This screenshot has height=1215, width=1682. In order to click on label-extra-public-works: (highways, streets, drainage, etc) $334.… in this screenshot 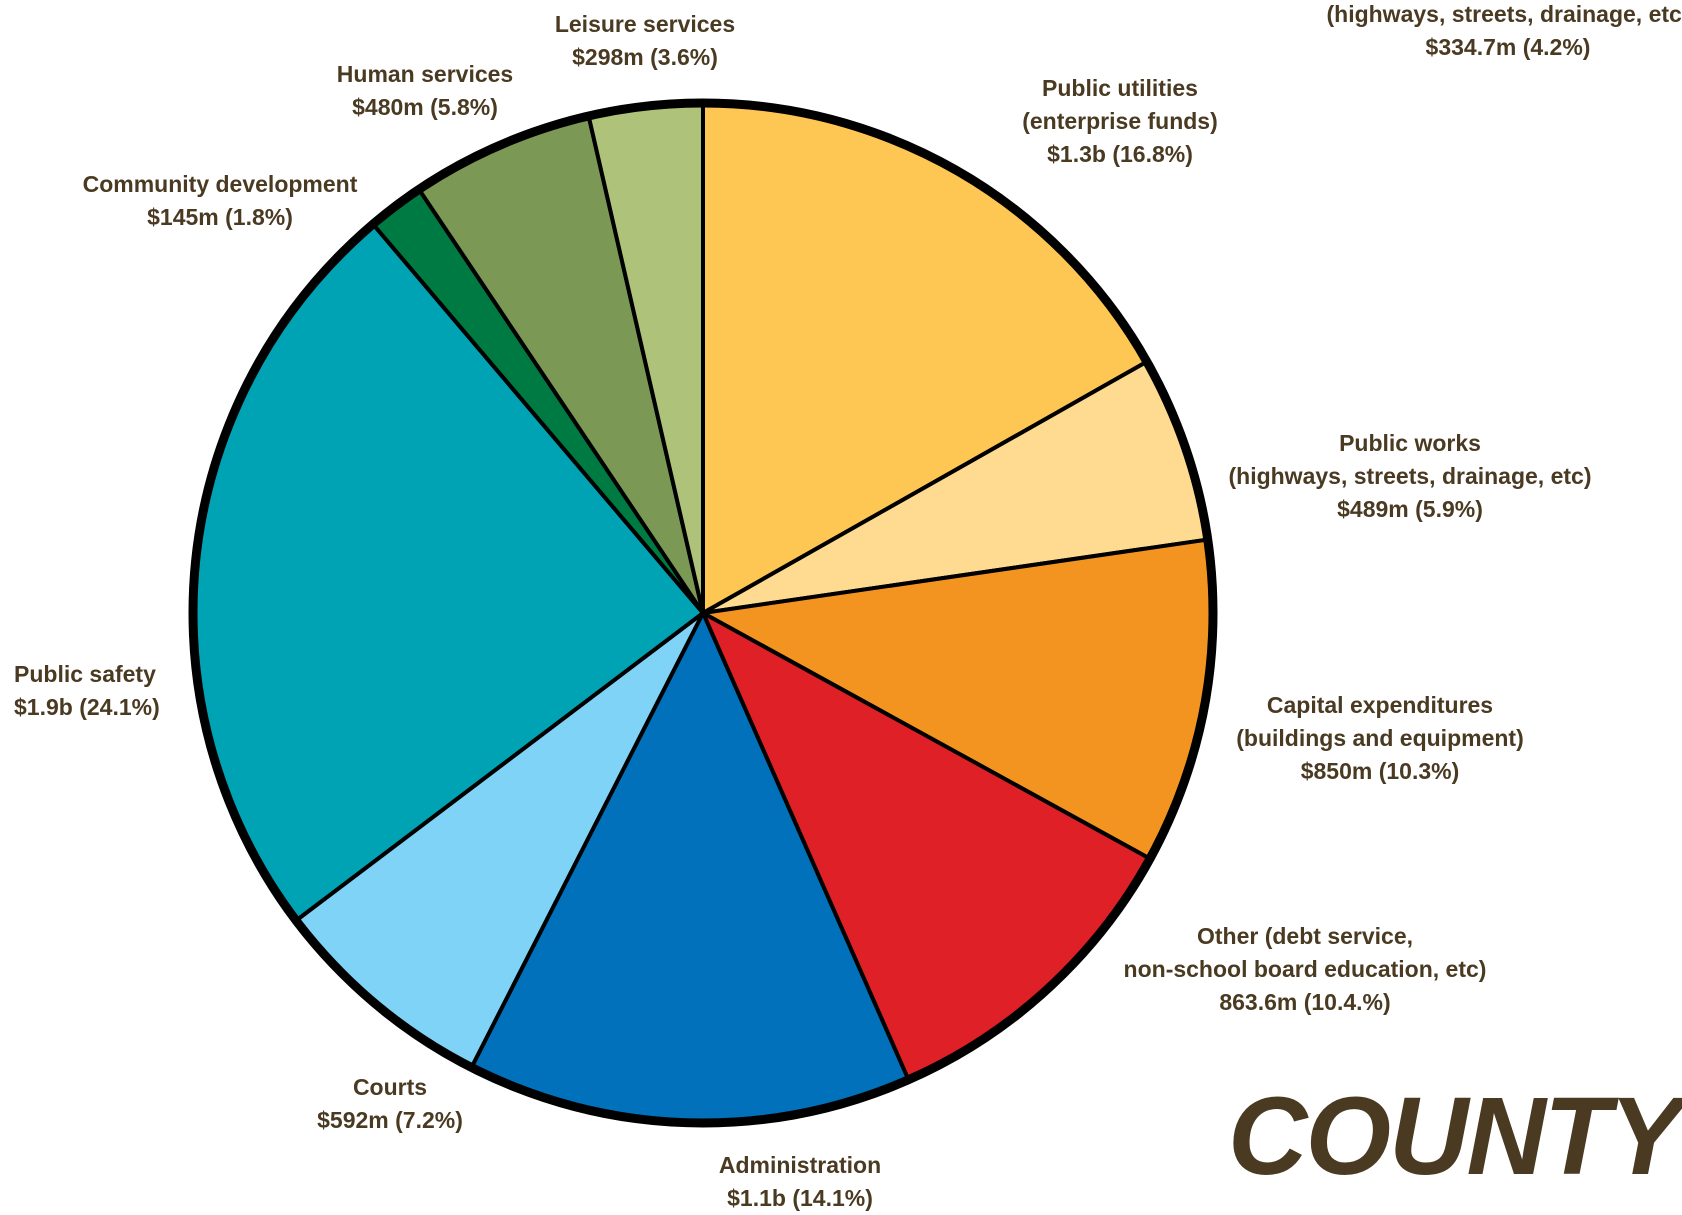, I will do `click(1504, 30)`.